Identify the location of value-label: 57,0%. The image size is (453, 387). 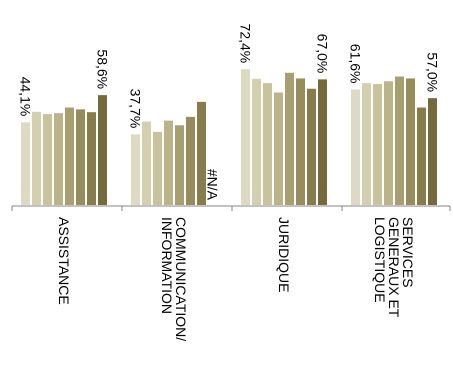
(433, 72).